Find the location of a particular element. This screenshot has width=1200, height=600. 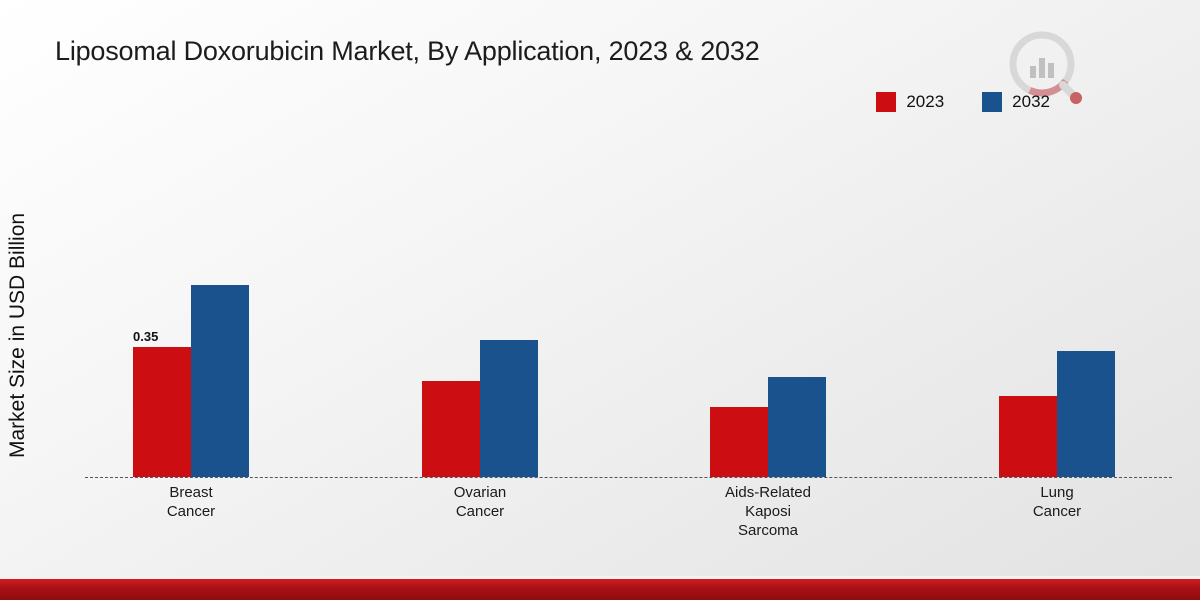

footer-divider is located at coordinates (600, 577).